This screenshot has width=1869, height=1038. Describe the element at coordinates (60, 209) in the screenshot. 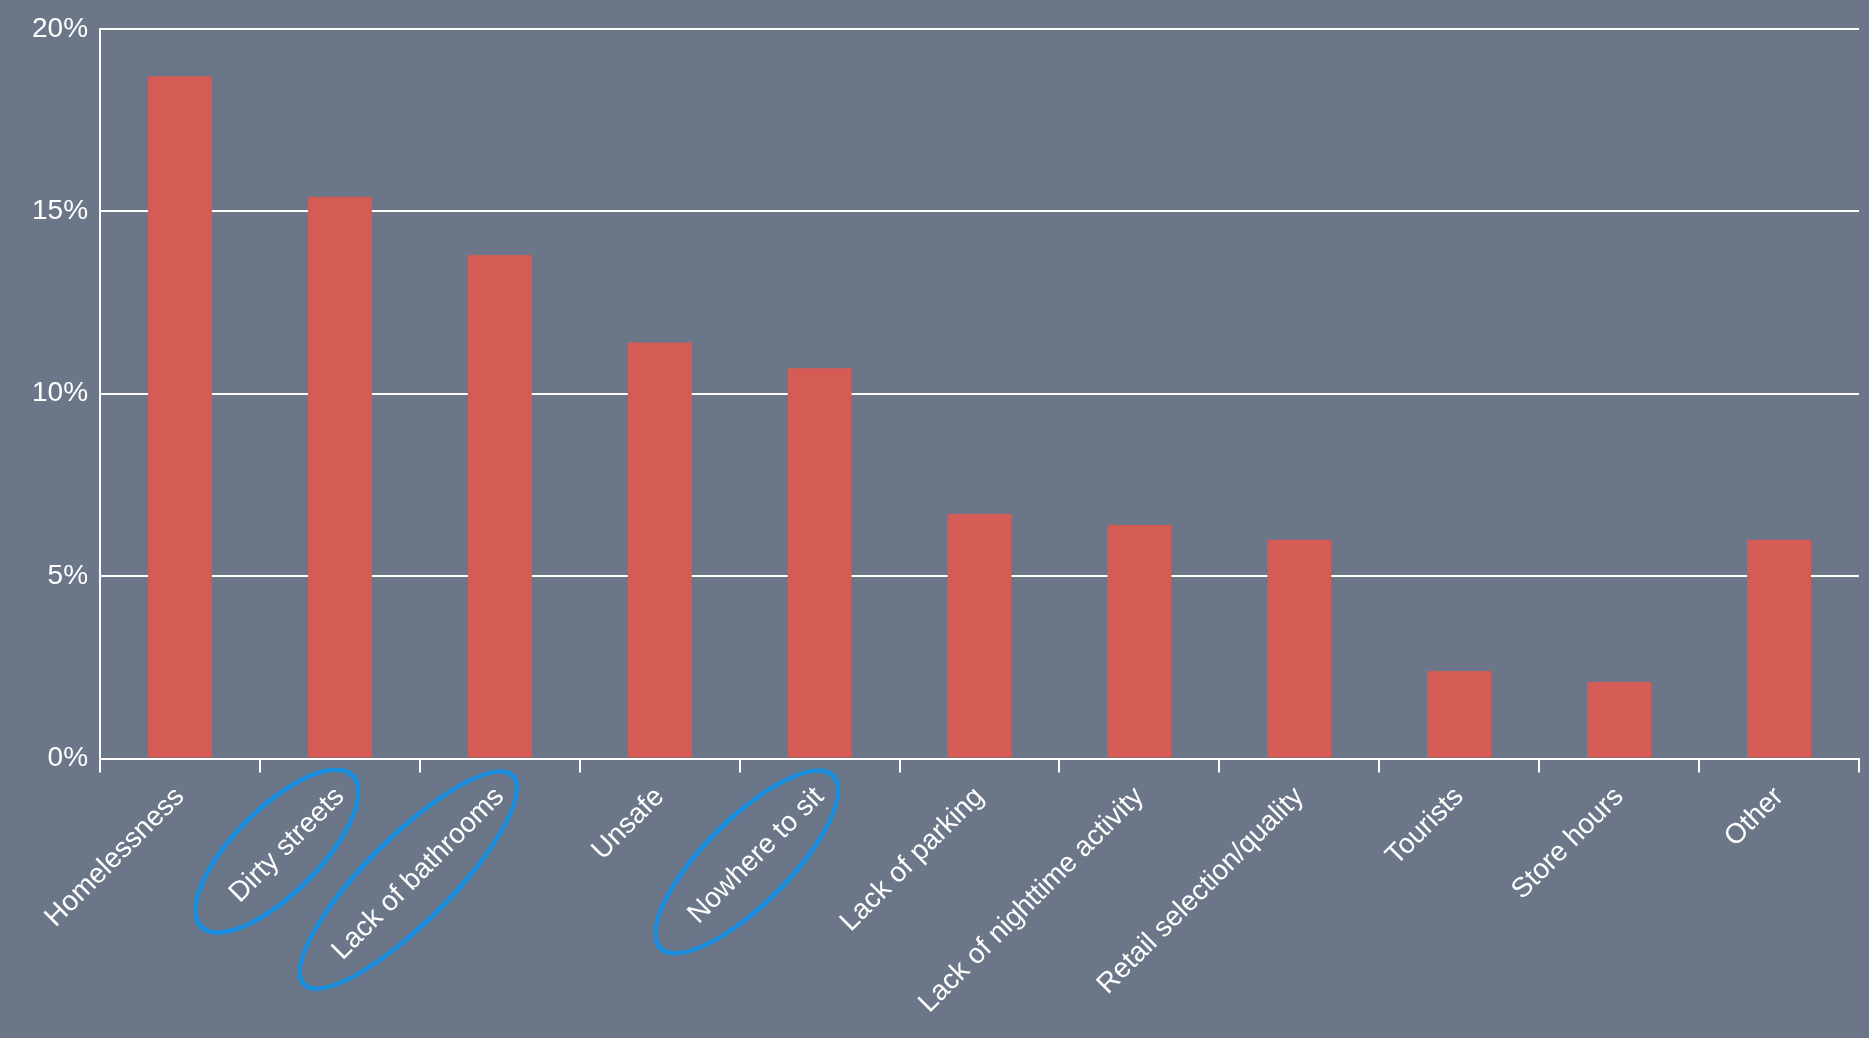

I see `y-tick-label: 15%` at that location.